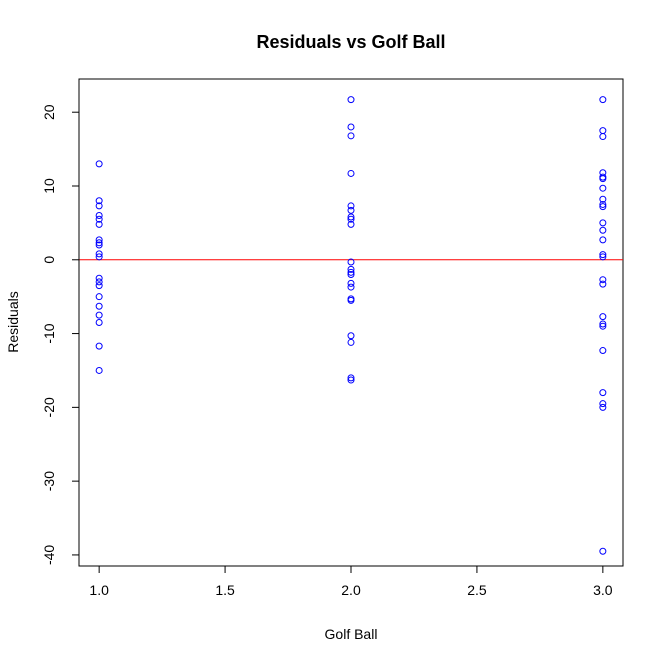  I want to click on chart-title: Residuals vs Golf Ball, so click(350, 42).